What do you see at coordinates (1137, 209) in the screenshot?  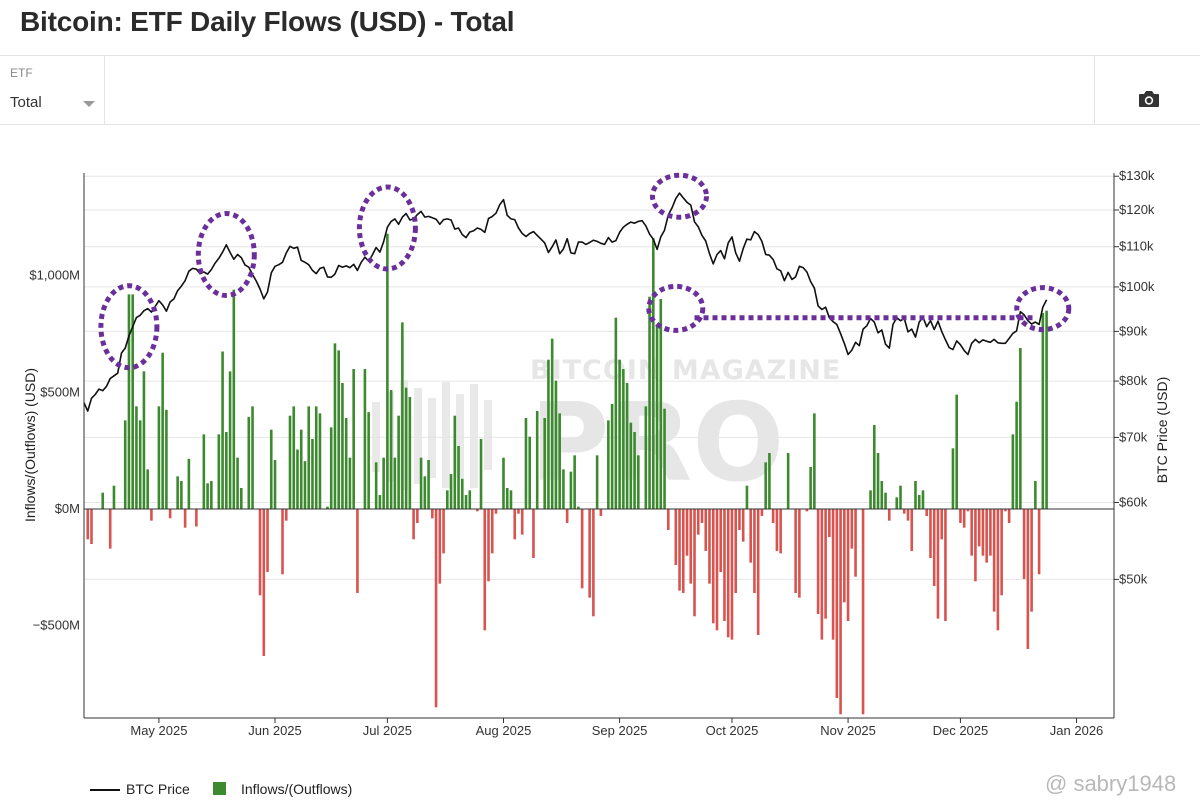 I see `right-tick-label: $120k` at bounding box center [1137, 209].